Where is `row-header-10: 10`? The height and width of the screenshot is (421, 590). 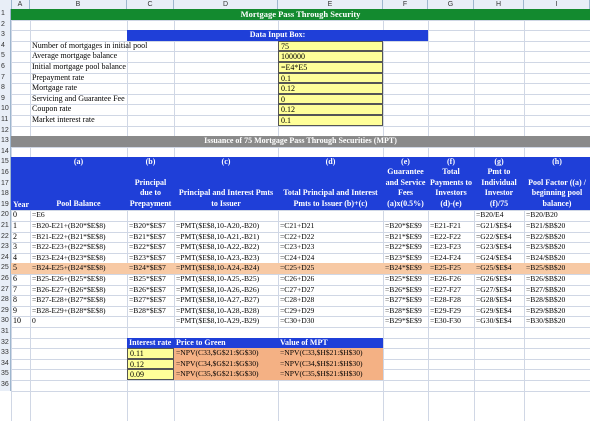 row-header-10: 10 is located at coordinates (5, 109).